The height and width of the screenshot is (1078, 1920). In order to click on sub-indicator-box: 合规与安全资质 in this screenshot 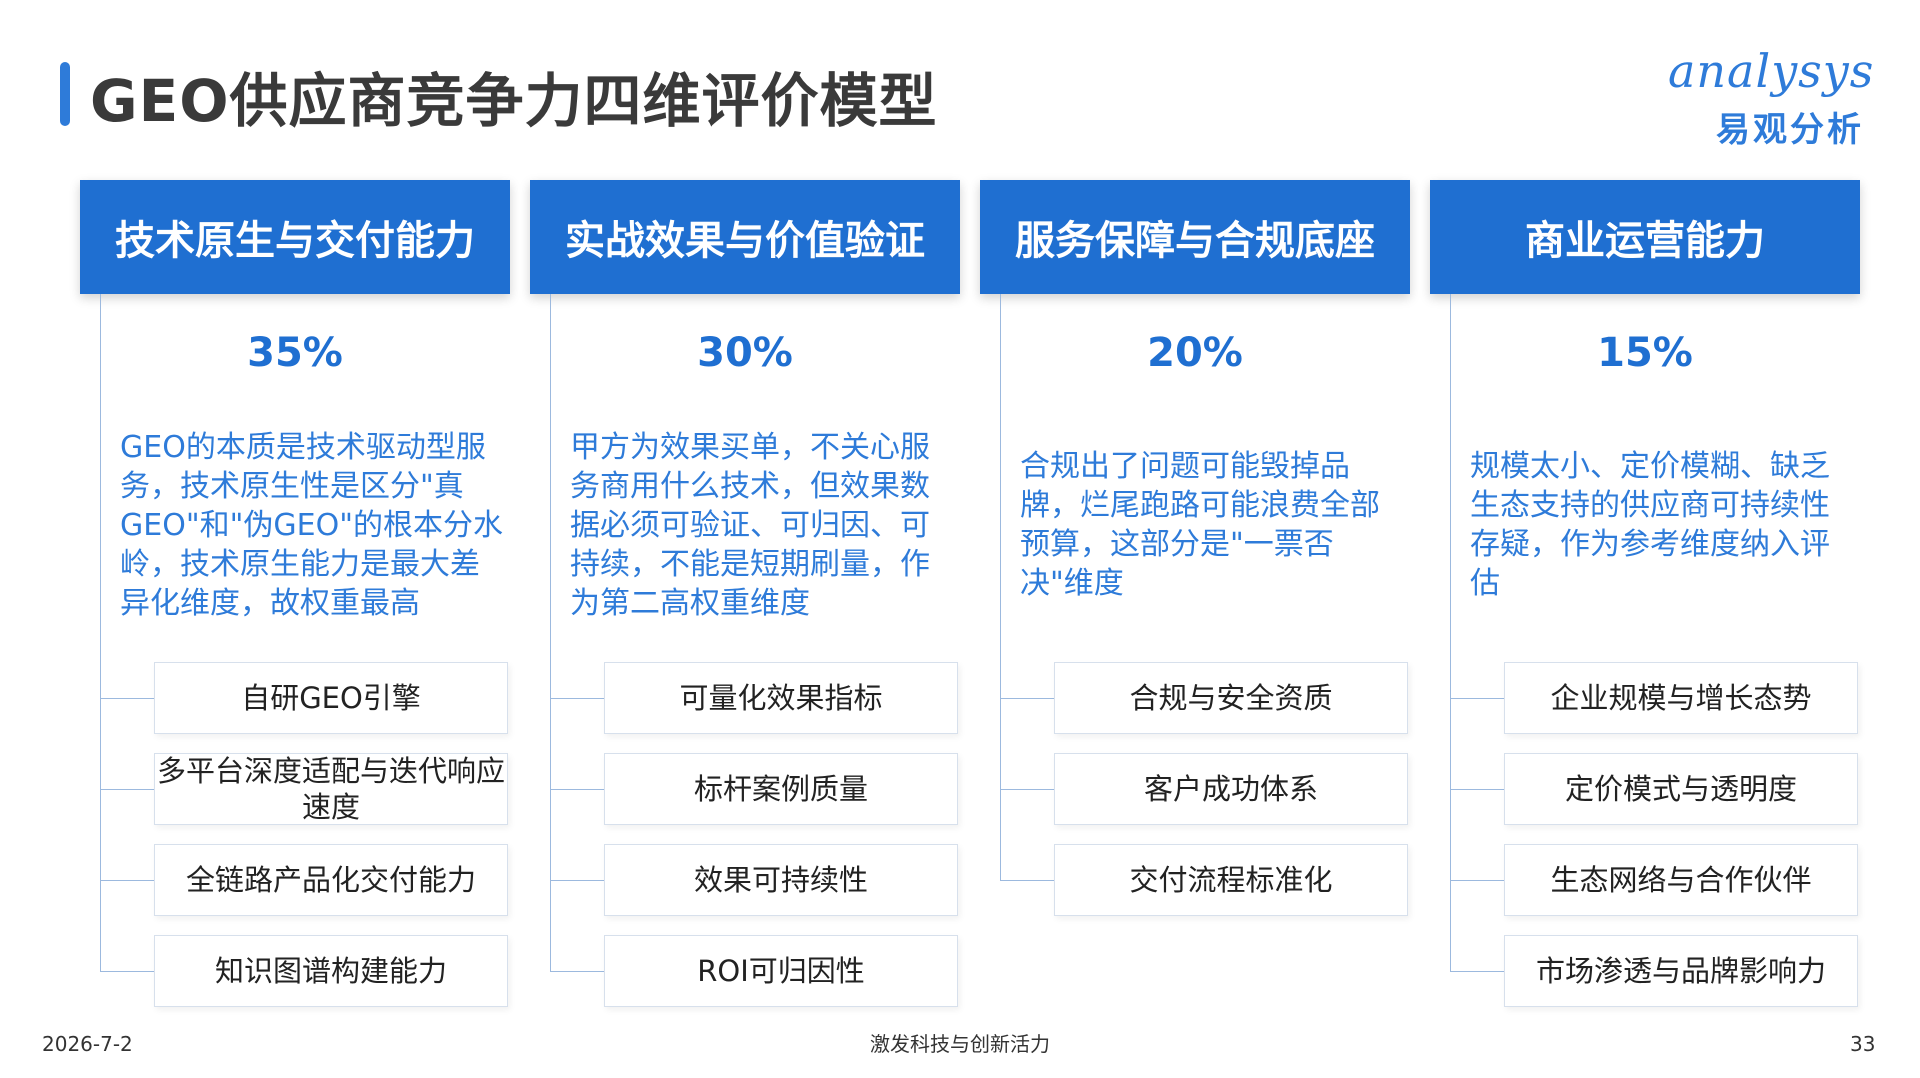, I will do `click(1231, 698)`.